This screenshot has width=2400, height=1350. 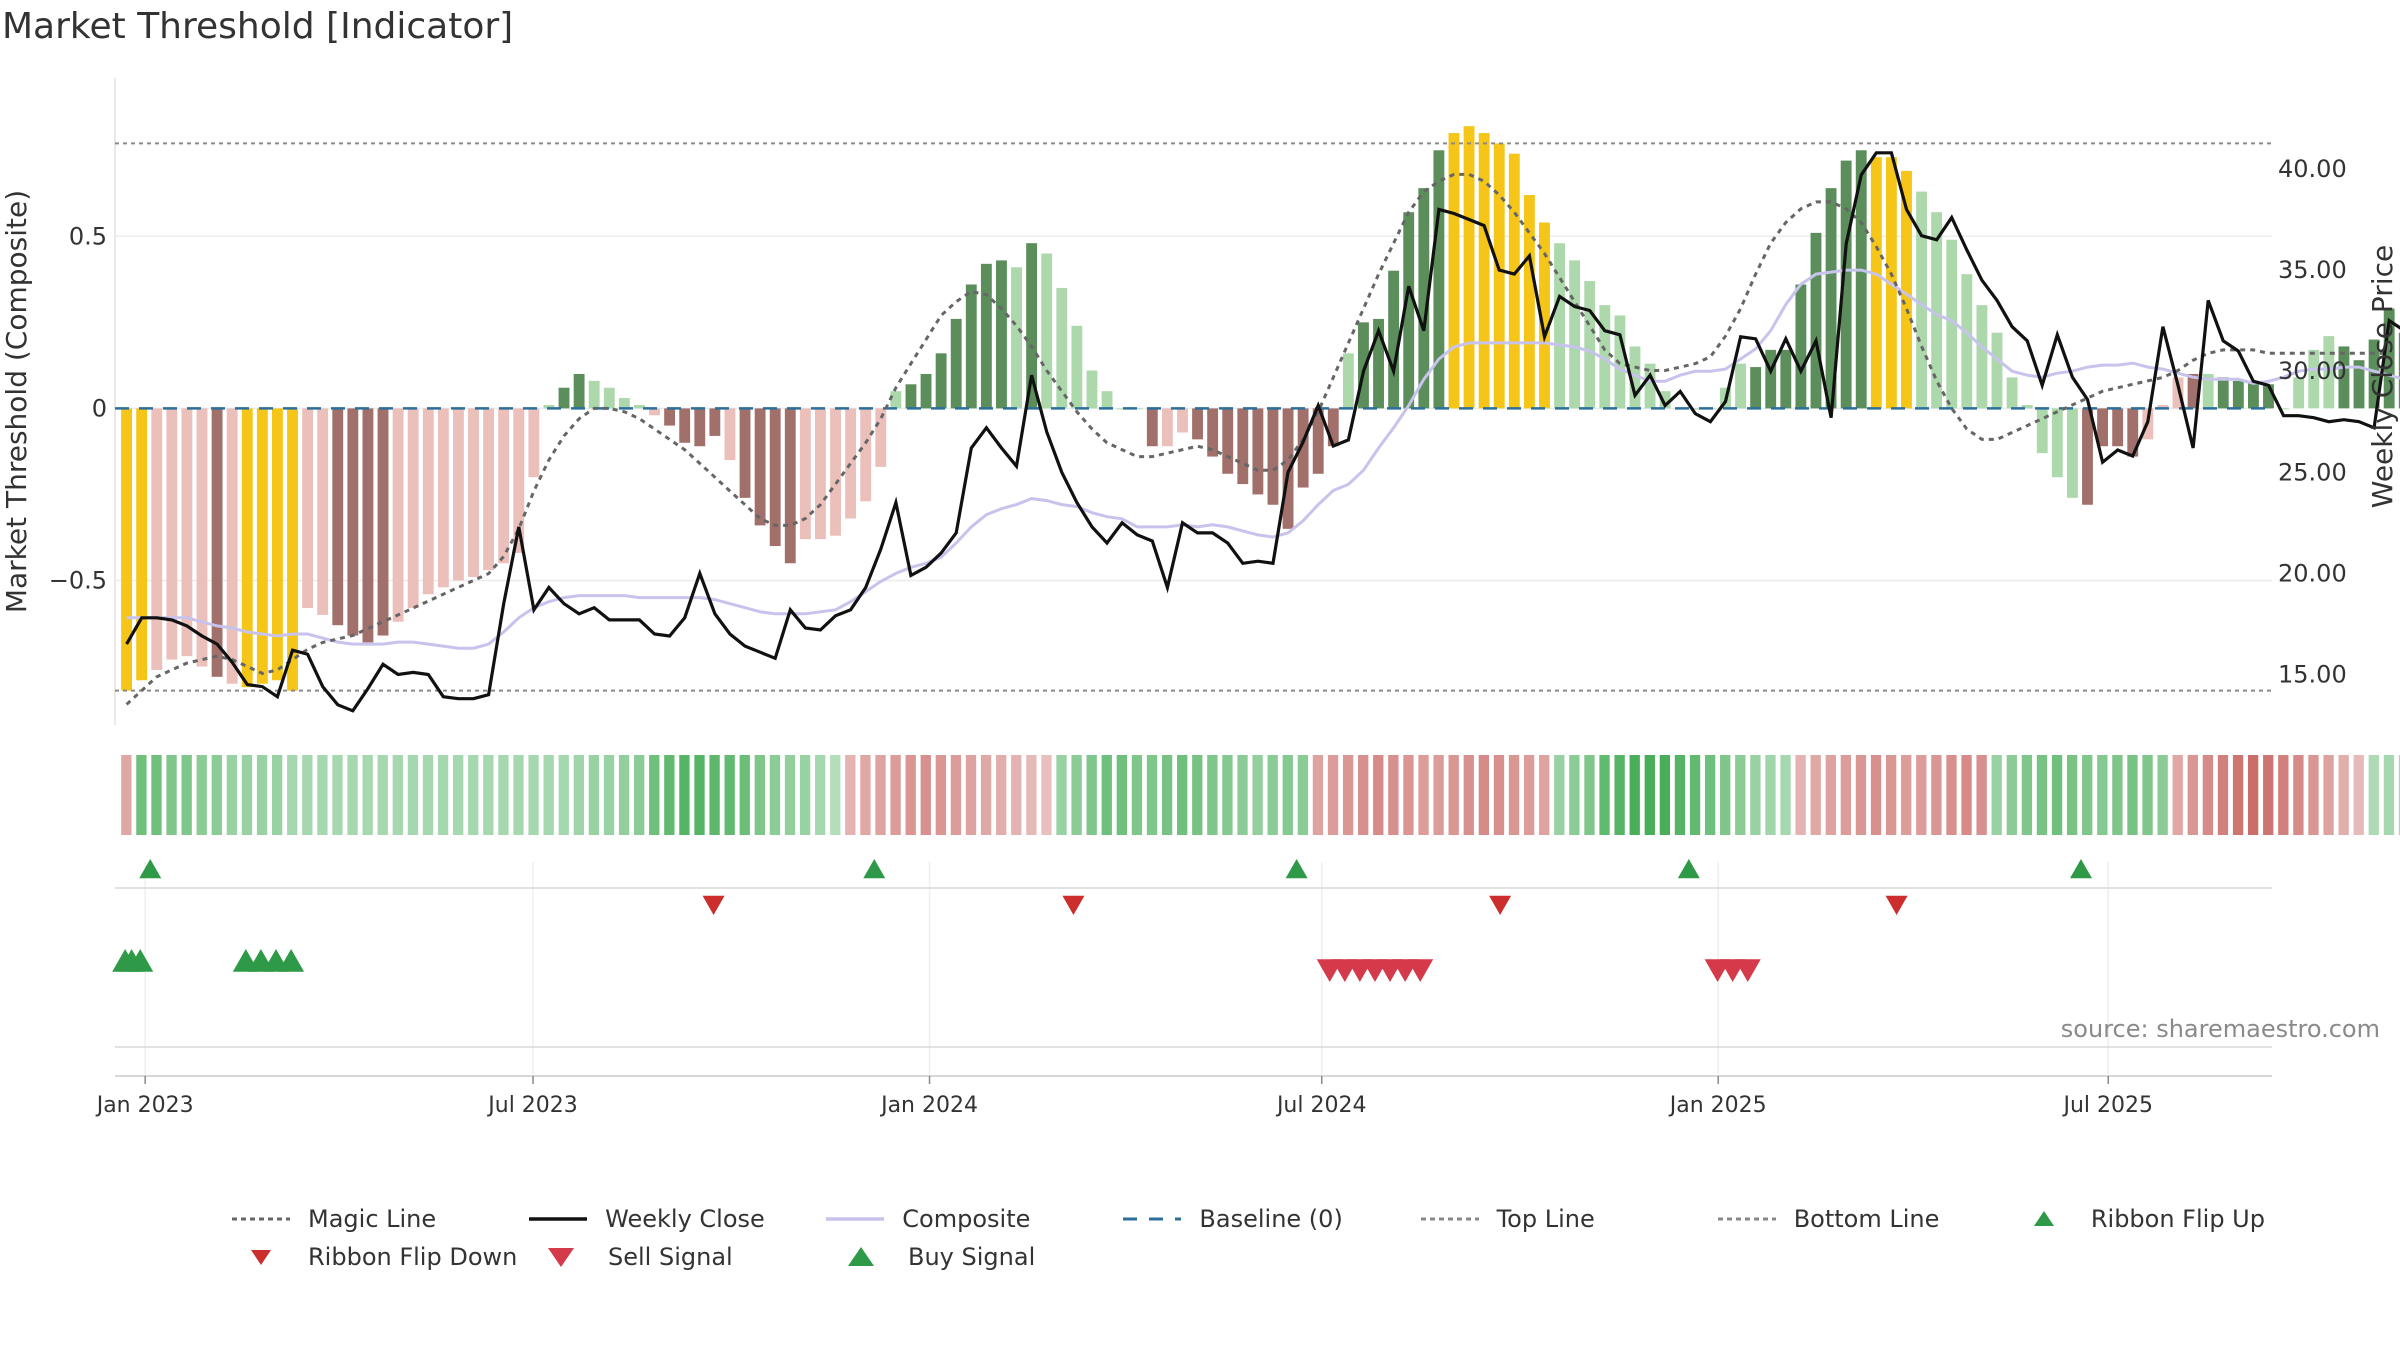 I want to click on right-tick-label: 30.00, so click(x=2312, y=371).